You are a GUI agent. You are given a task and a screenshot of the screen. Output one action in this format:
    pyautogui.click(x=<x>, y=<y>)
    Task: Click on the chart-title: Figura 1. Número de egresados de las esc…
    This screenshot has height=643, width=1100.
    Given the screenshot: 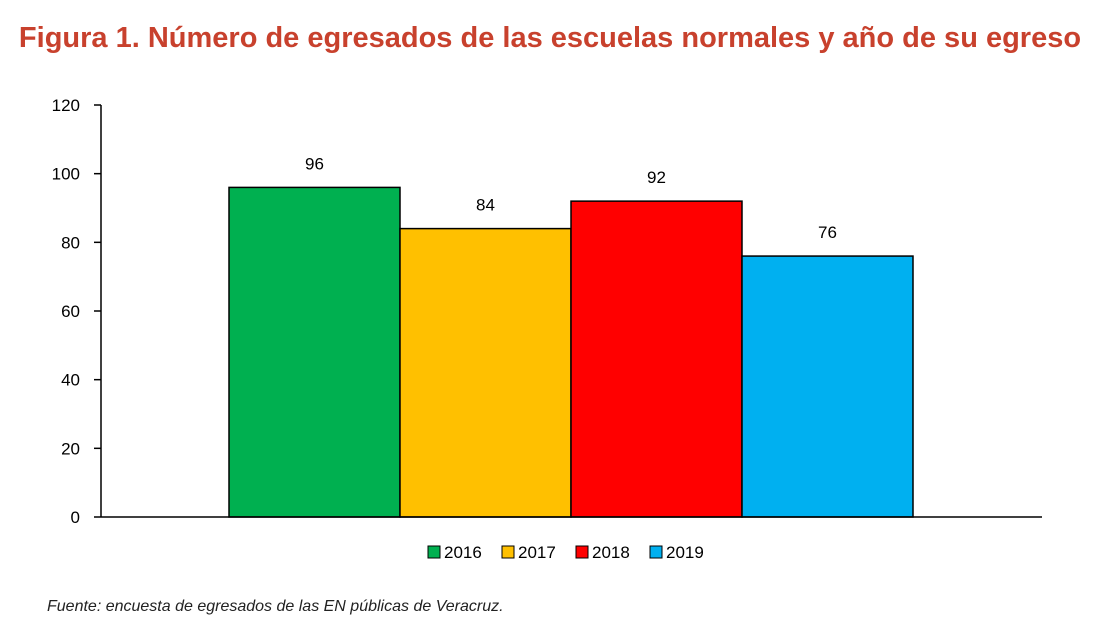 What is the action you would take?
    pyautogui.click(x=550, y=38)
    